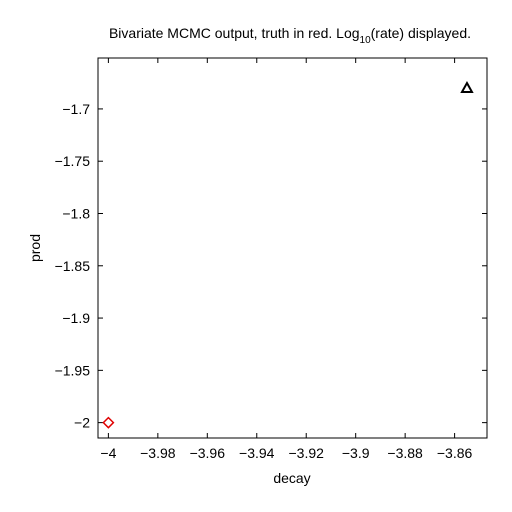 This screenshot has height=512, width=512. What do you see at coordinates (35, 248) in the screenshot?
I see `y-axis-title: prod` at bounding box center [35, 248].